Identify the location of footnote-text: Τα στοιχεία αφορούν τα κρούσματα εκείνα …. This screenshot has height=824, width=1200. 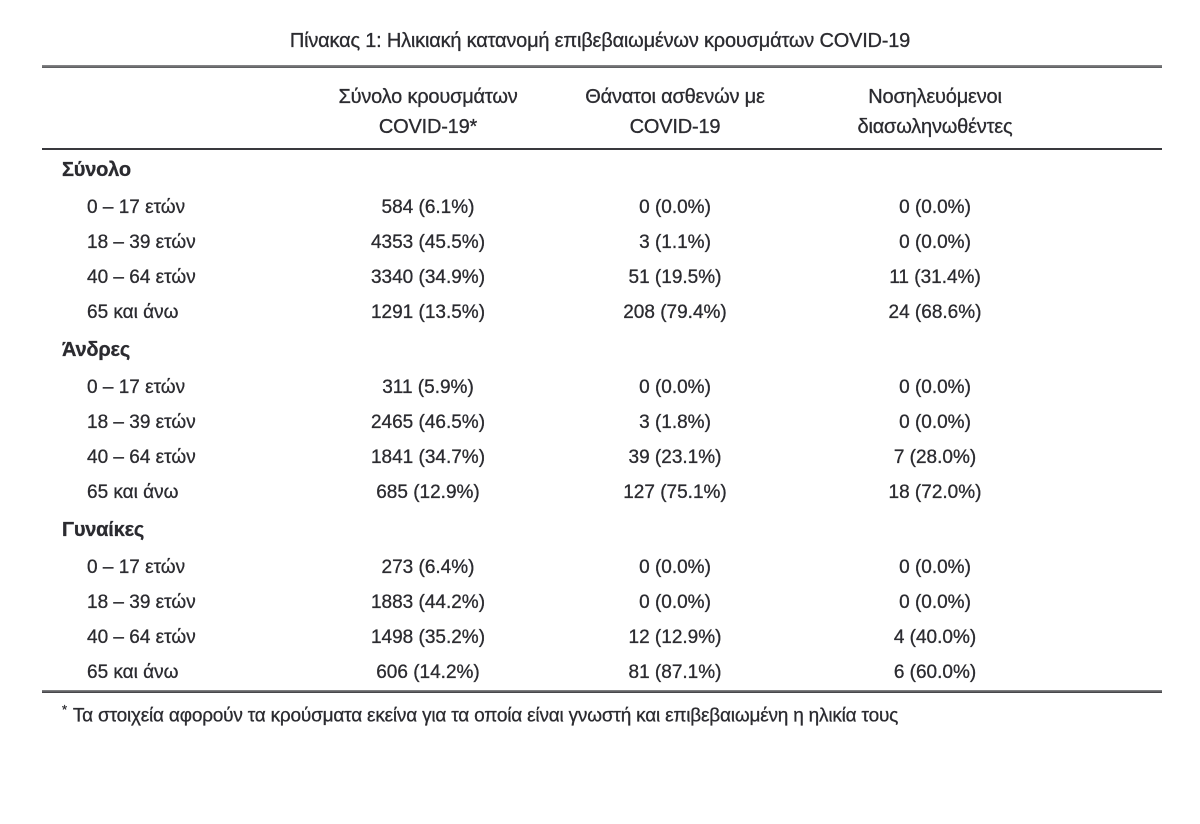
(485, 716).